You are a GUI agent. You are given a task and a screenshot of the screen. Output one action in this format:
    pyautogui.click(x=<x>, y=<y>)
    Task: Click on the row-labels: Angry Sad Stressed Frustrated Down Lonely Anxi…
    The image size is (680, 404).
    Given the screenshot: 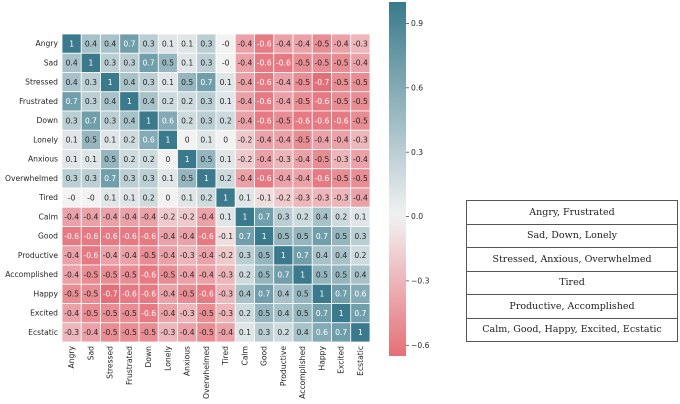 What is the action you would take?
    pyautogui.click(x=31, y=188)
    